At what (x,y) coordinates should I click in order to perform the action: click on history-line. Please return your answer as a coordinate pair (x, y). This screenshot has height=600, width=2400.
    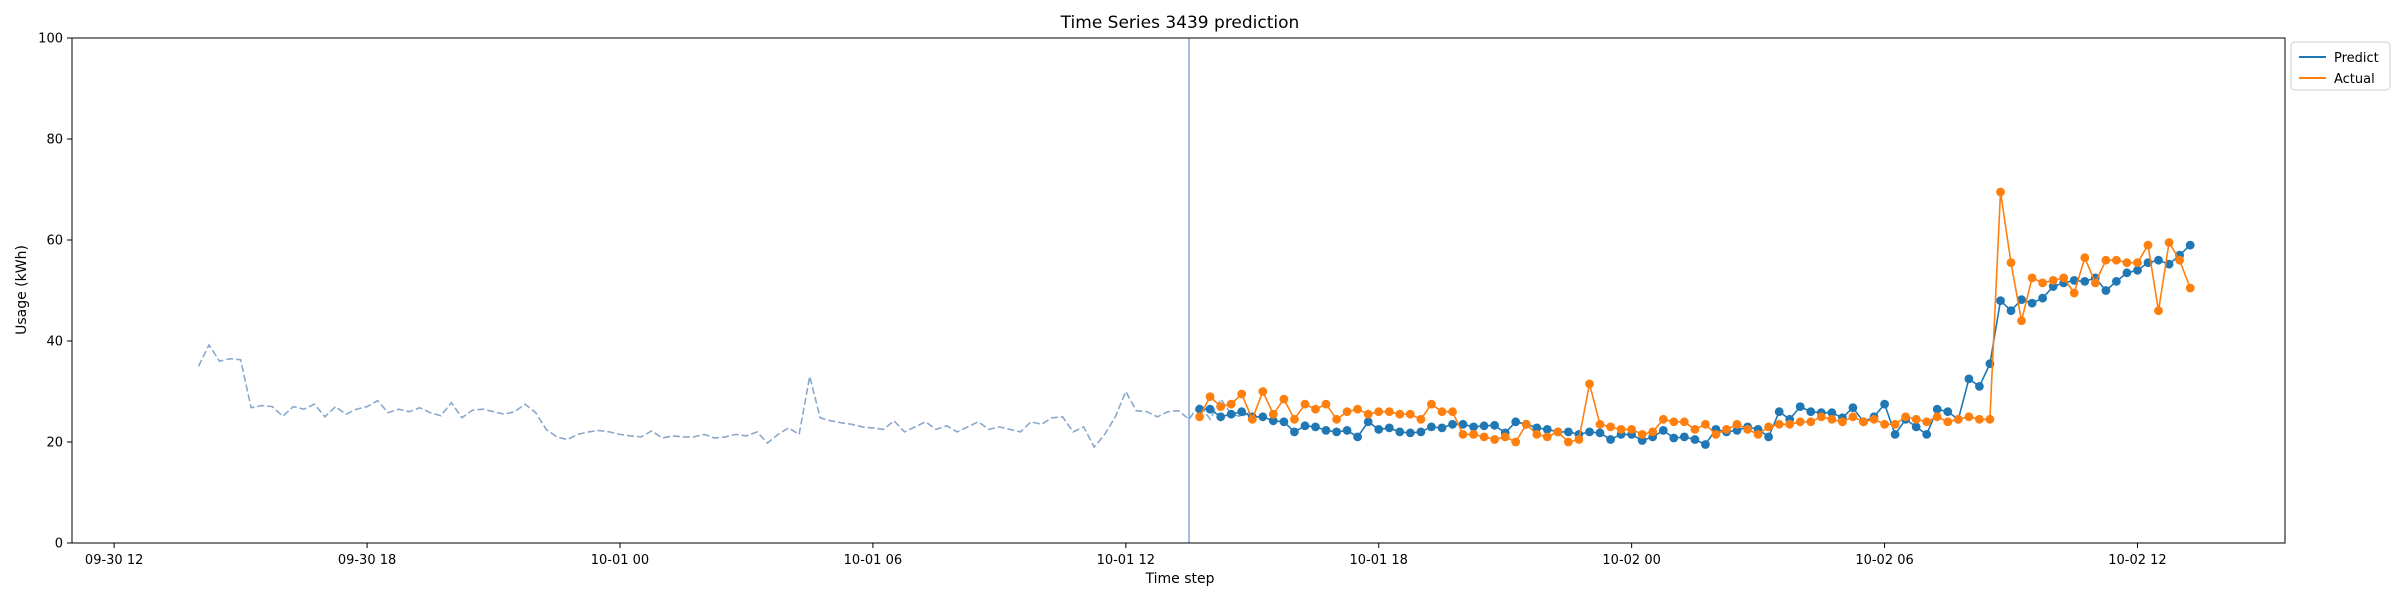
    Looking at the image, I should click on (725, 396).